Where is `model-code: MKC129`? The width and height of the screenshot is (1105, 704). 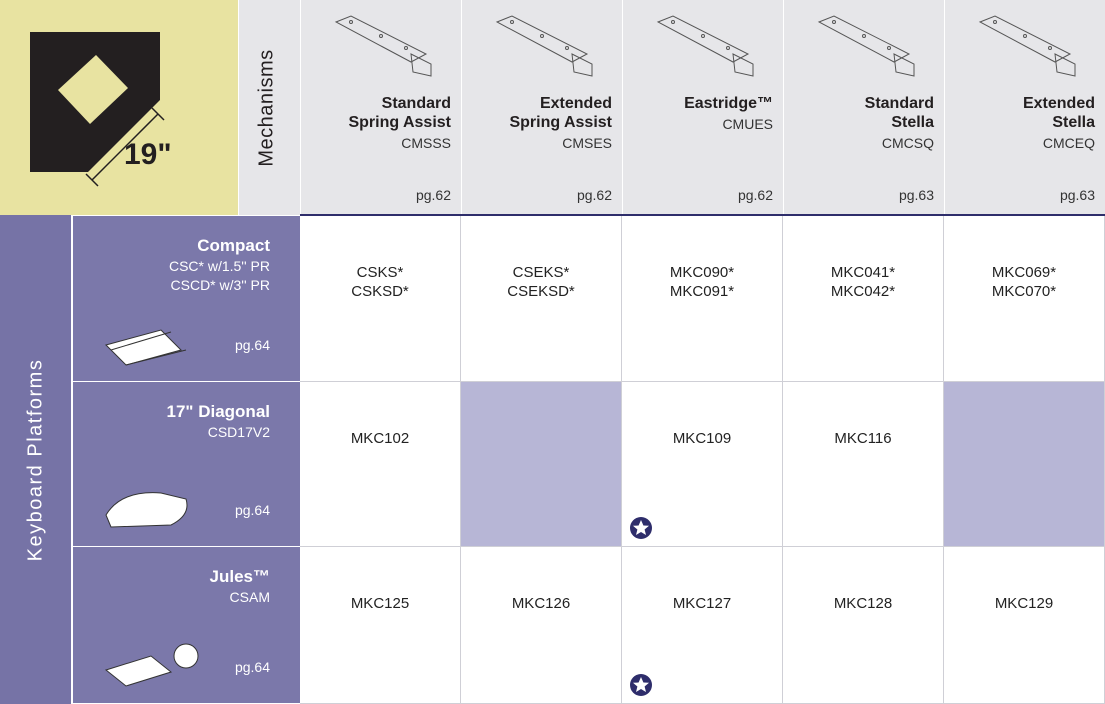
model-code: MKC129 is located at coordinates (1024, 603).